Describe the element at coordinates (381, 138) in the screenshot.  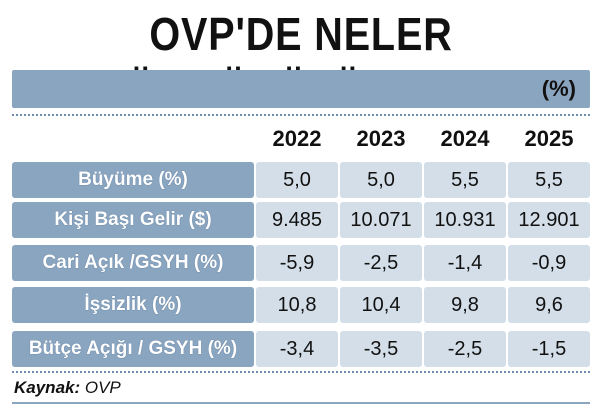
I see `year-header-2023: 2023` at that location.